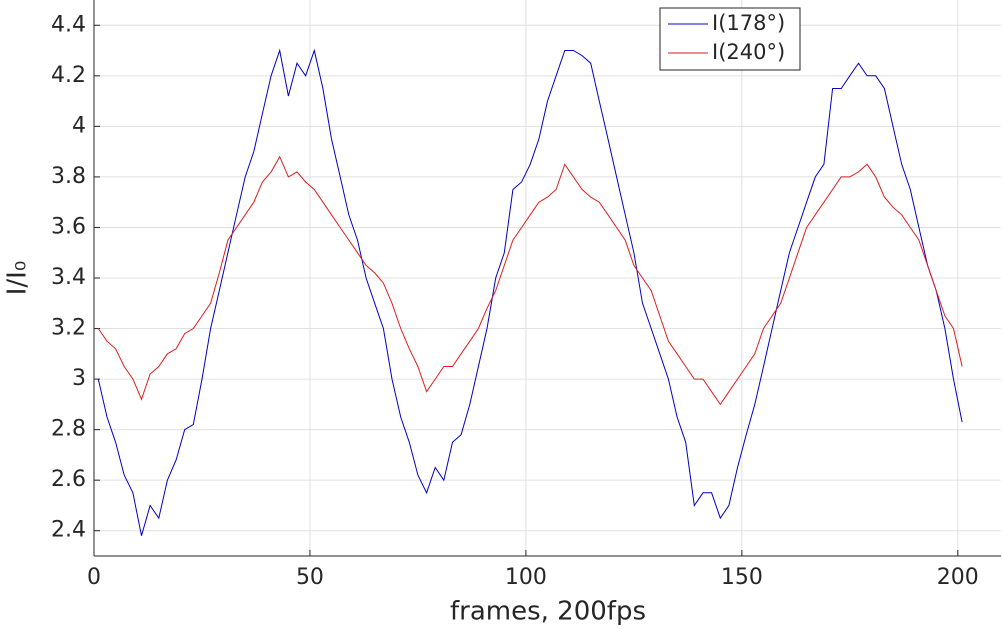 This screenshot has height=629, width=1002. What do you see at coordinates (68, 479) in the screenshot?
I see `y-tick-label: 2.6` at bounding box center [68, 479].